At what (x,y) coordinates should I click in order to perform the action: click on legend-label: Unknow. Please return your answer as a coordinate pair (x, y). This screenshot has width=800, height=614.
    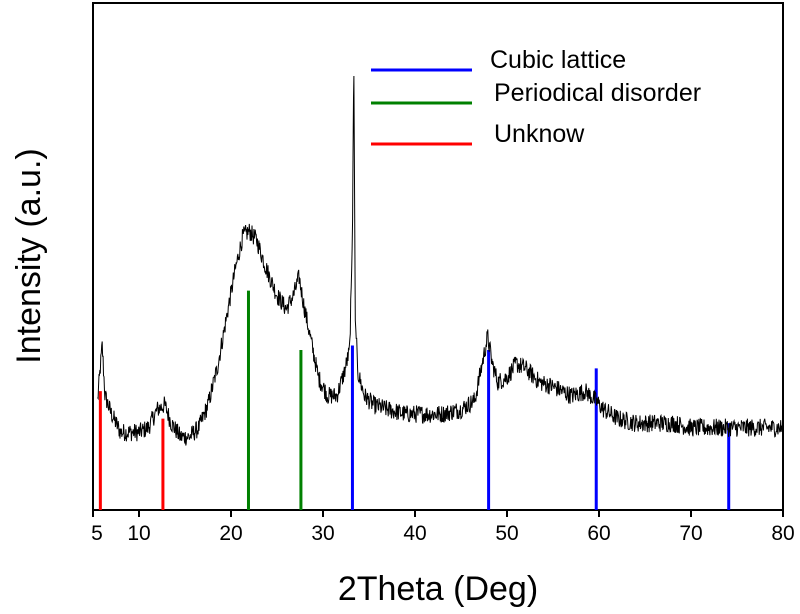
    Looking at the image, I should click on (539, 134).